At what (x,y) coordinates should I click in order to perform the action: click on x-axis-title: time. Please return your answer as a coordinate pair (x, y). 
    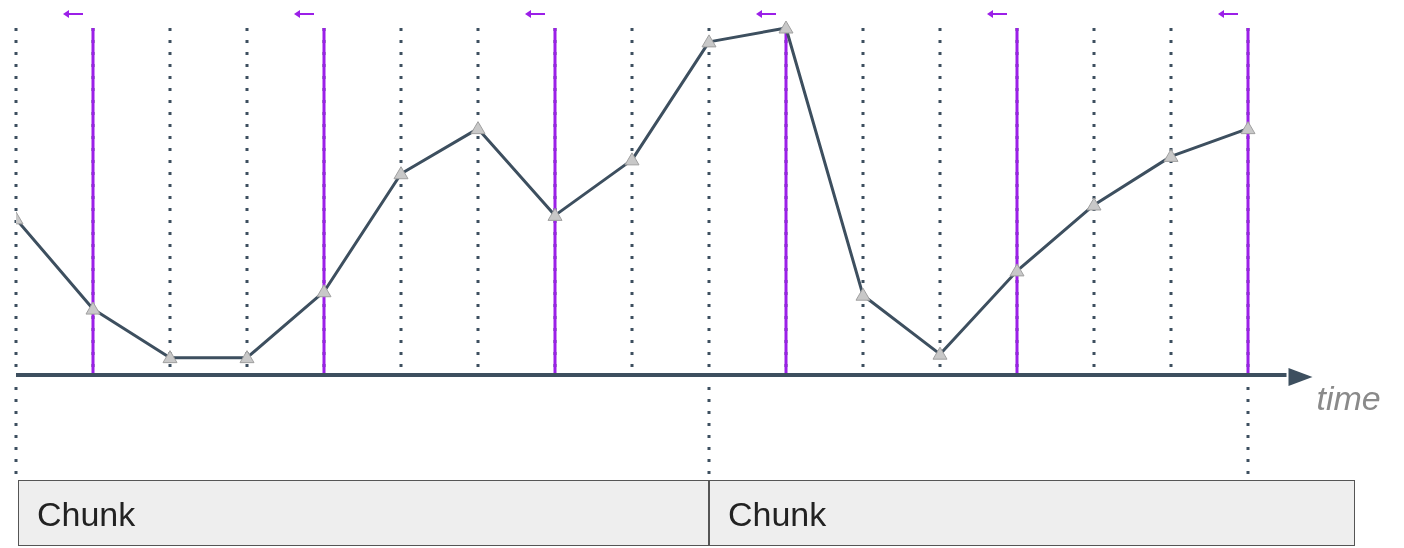
    Looking at the image, I should click on (1348, 398).